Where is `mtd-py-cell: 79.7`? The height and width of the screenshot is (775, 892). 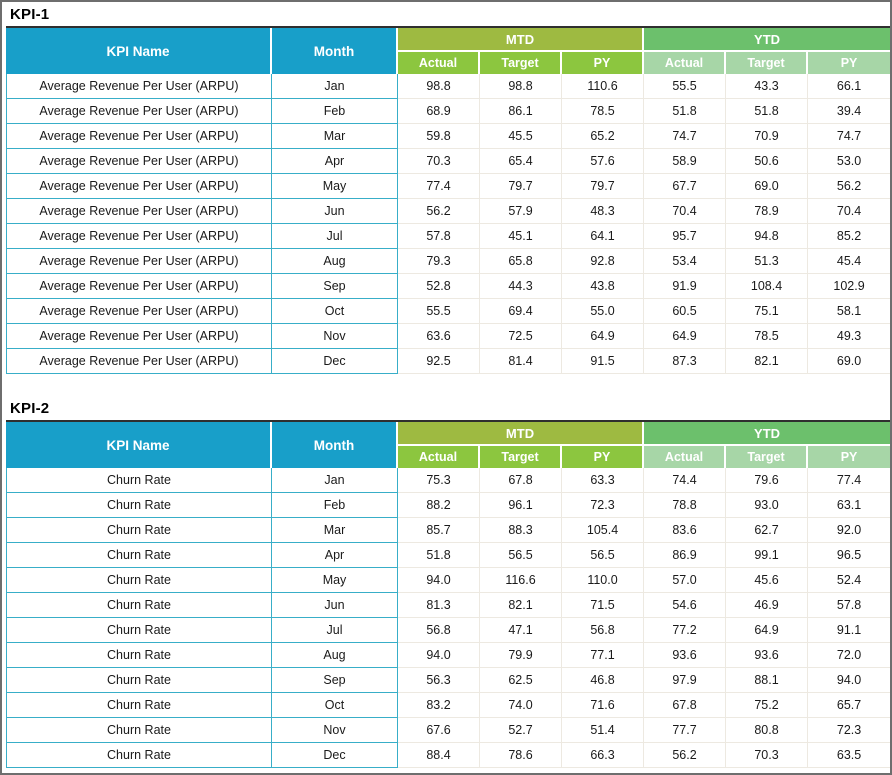
mtd-py-cell: 79.7 is located at coordinates (603, 186).